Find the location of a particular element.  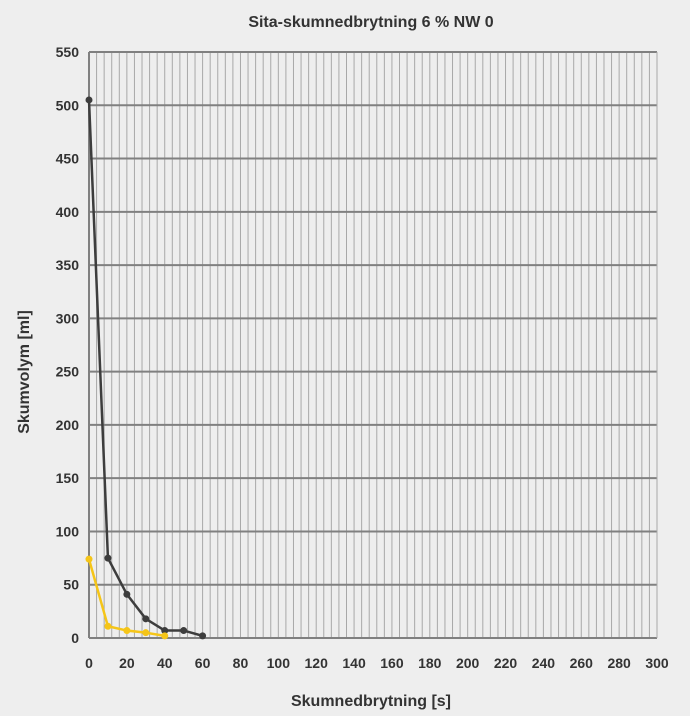

x-tick-label: 220 is located at coordinates (506, 663).